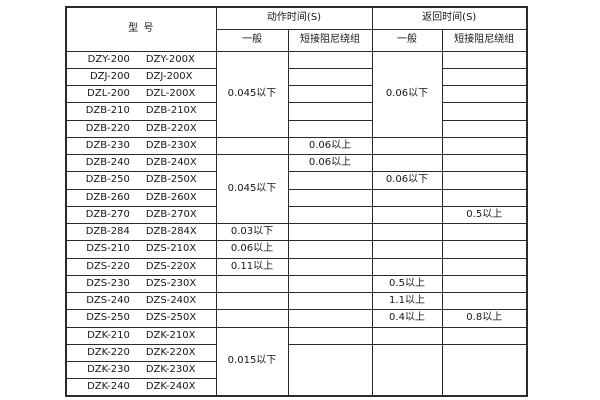  Describe the element at coordinates (171, 249) in the screenshot. I see `model-b: DZS-210X` at that location.